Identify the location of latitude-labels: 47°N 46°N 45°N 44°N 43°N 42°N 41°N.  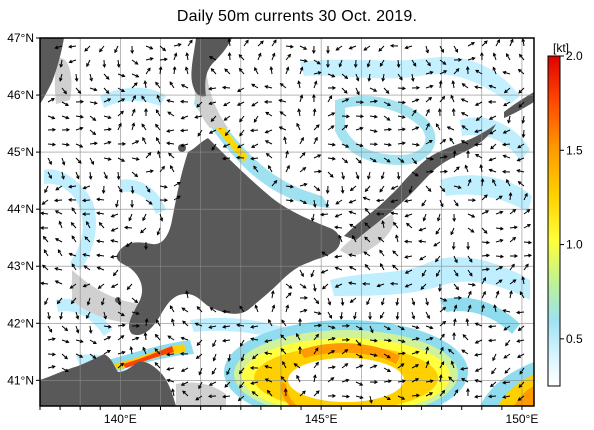
(20, 209).